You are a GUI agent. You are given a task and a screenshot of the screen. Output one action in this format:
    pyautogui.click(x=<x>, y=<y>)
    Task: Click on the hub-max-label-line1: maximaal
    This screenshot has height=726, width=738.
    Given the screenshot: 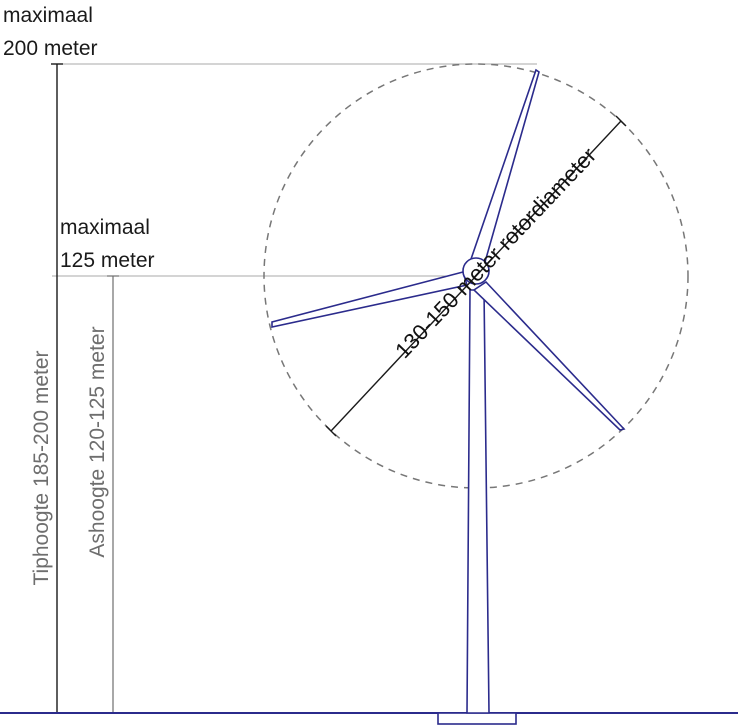 What is the action you would take?
    pyautogui.click(x=105, y=227)
    